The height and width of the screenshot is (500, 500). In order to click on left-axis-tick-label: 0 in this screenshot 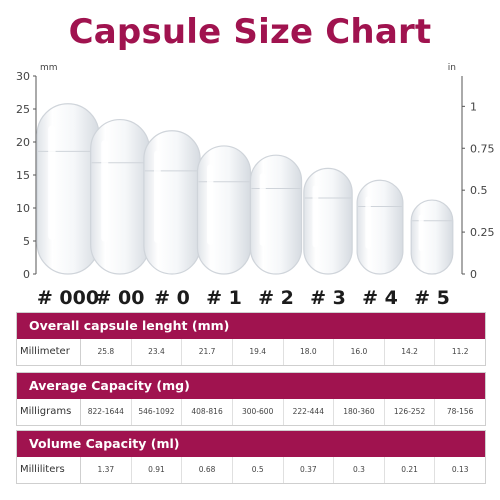, I will do `click(26, 274)`.